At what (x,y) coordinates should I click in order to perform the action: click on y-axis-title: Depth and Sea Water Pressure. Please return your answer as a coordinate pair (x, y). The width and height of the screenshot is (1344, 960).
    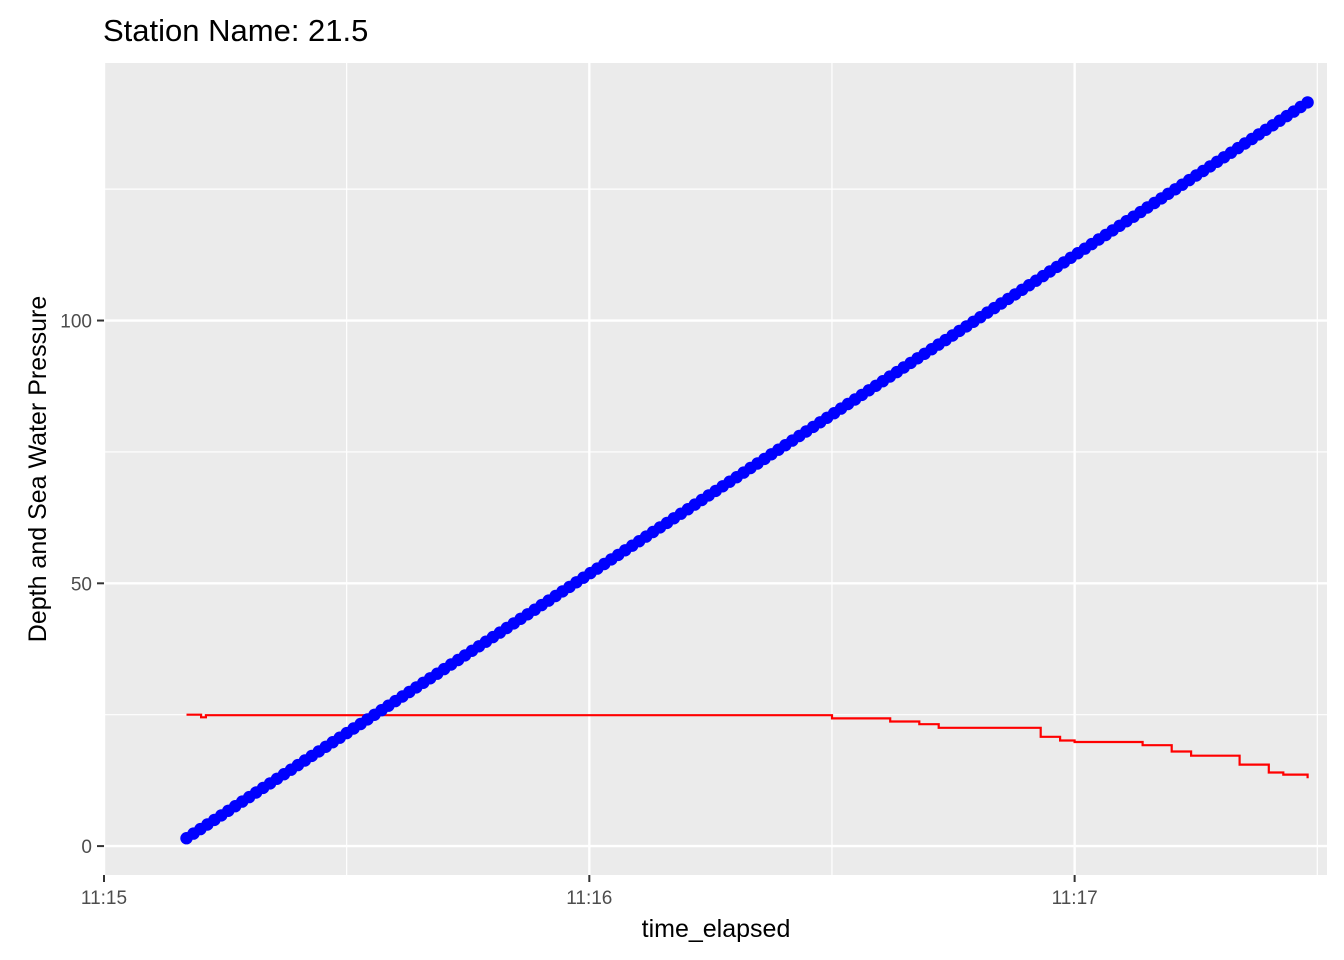
    Looking at the image, I should click on (38, 469).